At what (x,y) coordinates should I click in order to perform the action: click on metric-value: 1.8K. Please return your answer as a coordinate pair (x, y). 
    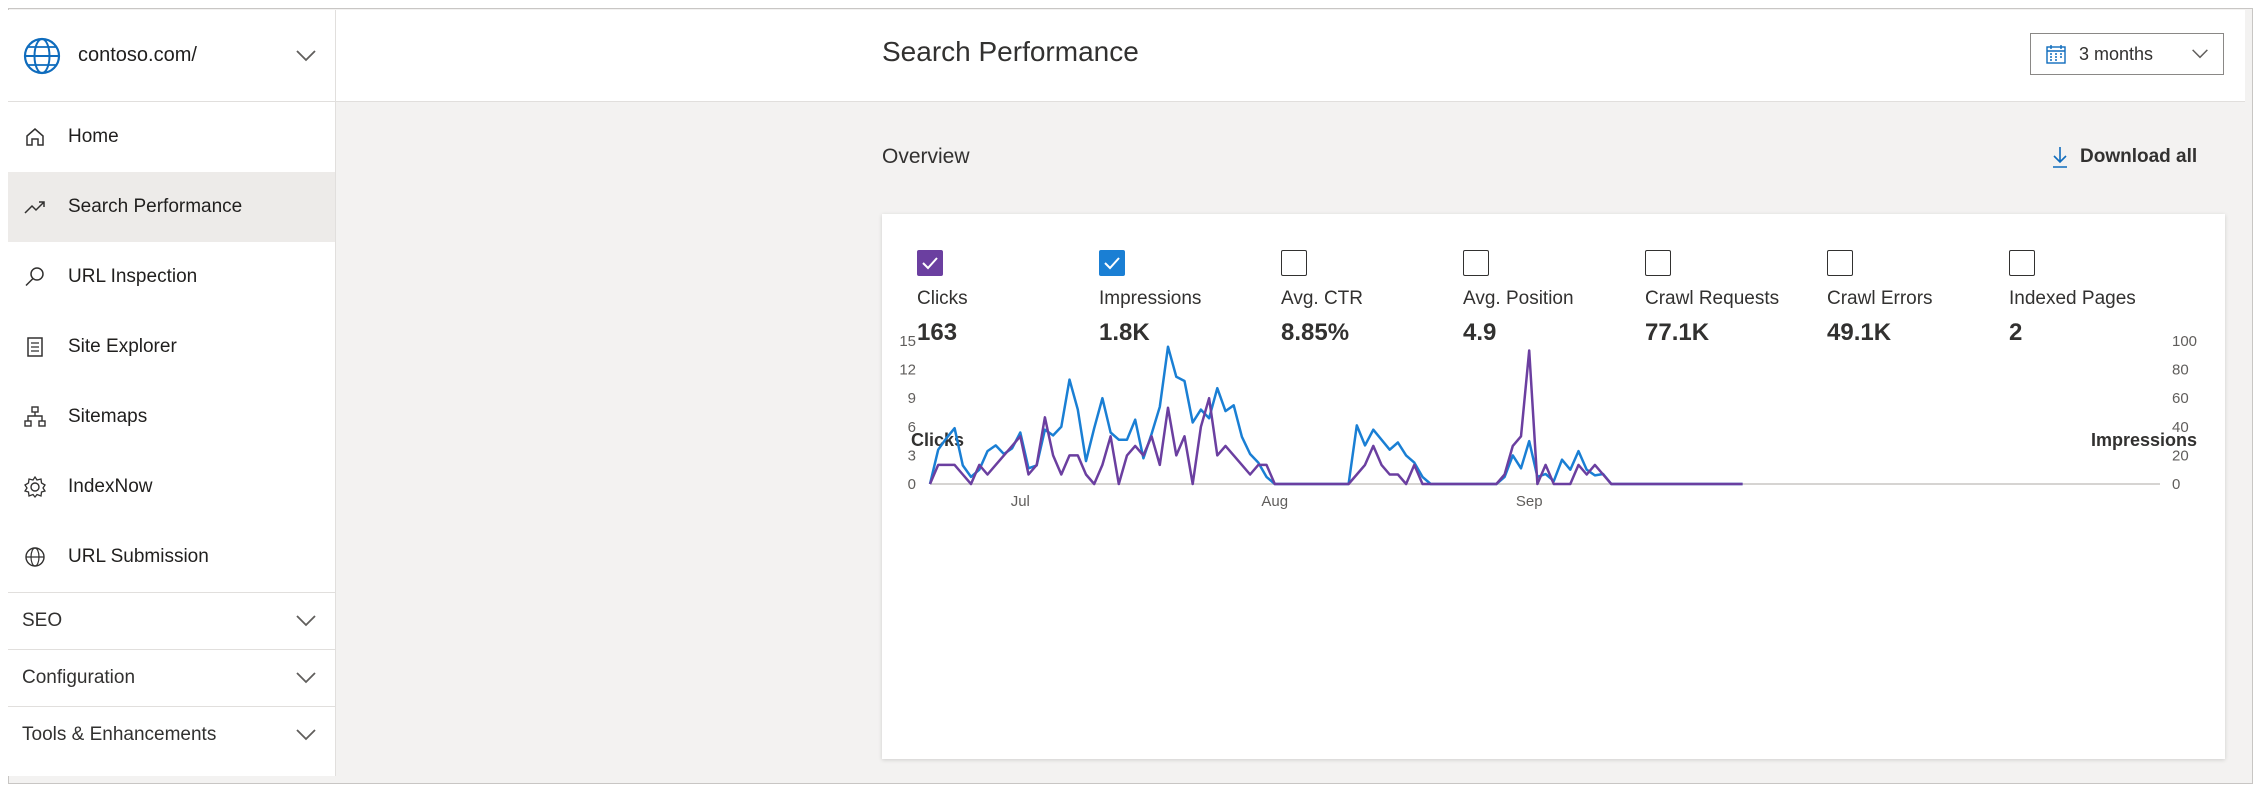
    Looking at the image, I should click on (1124, 332).